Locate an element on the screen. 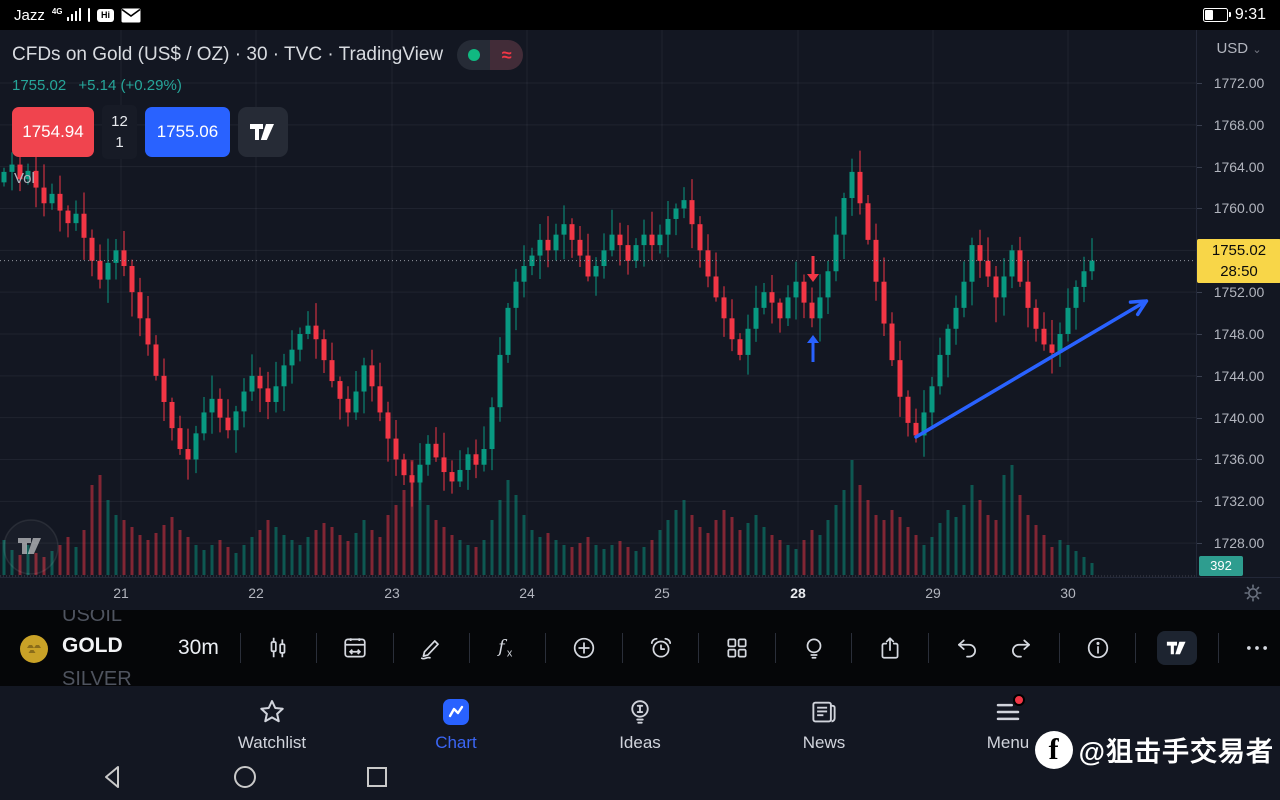 This screenshot has width=1280, height=800. add-icon is located at coordinates (584, 648).